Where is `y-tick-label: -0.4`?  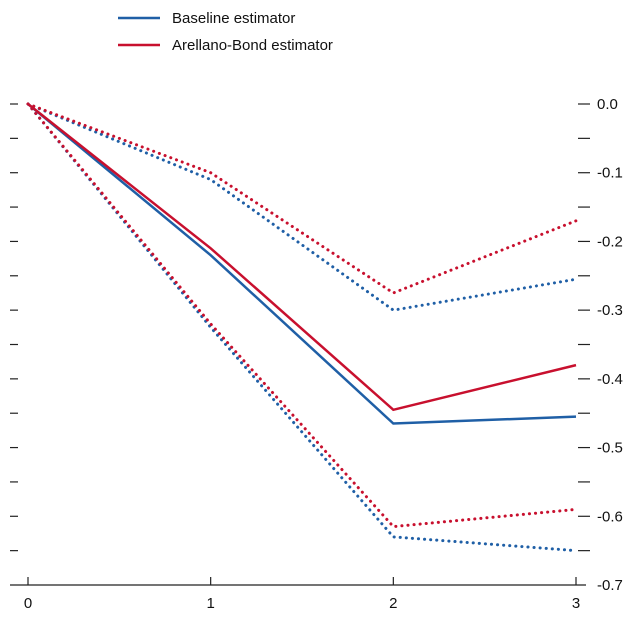 y-tick-label: -0.4 is located at coordinates (610, 379).